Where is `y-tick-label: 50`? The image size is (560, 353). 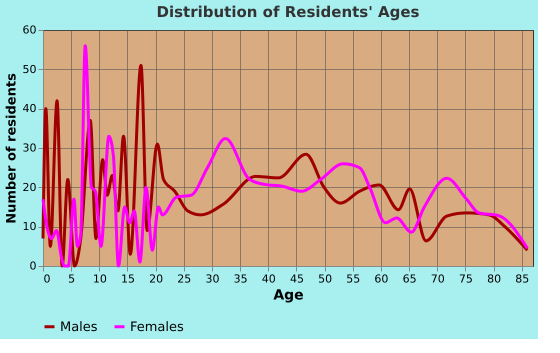 y-tick-label: 50 is located at coordinates (29, 69).